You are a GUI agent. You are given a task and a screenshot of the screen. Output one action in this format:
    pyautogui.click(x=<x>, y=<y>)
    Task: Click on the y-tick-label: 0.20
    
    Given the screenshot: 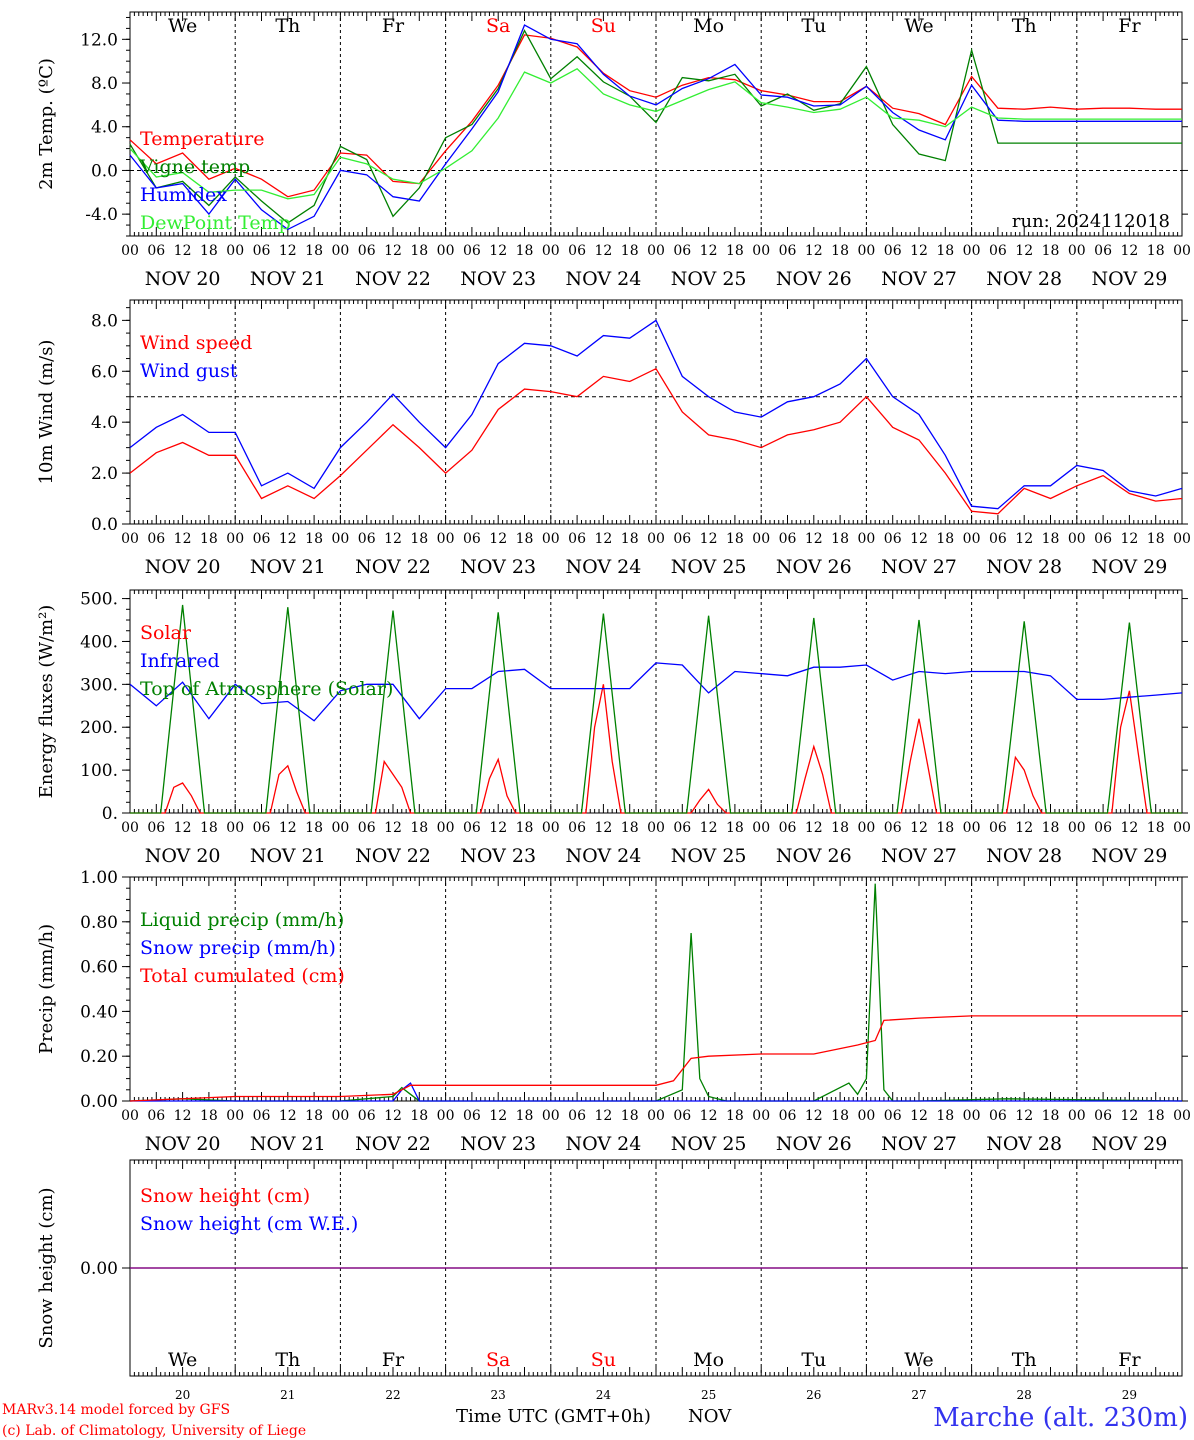 What is the action you would take?
    pyautogui.click(x=99, y=1057)
    